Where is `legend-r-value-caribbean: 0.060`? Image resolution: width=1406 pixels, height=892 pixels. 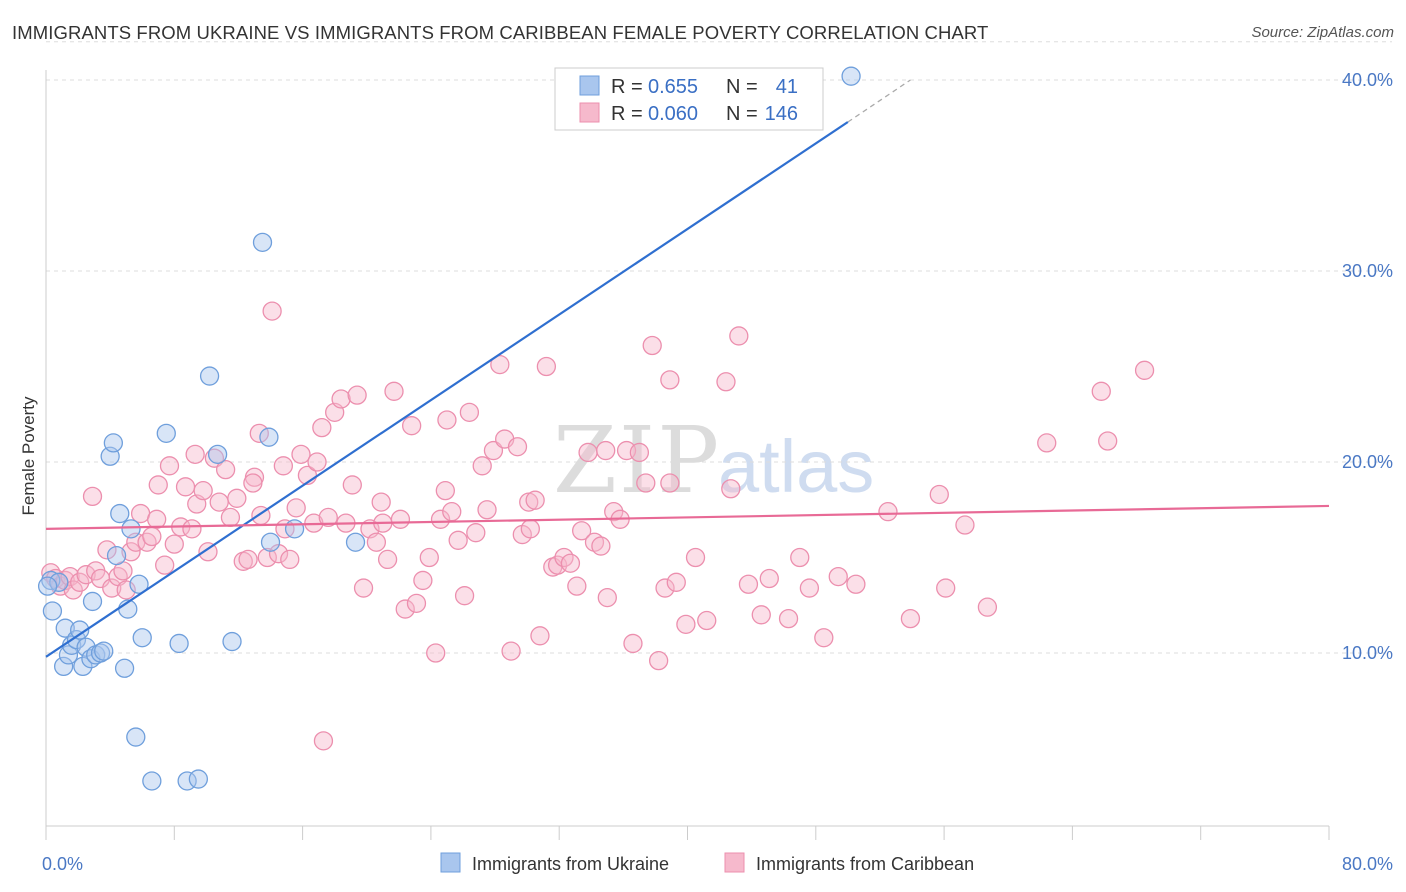
legend-r-value-caribbean: 0.060 is located at coordinates (673, 114).